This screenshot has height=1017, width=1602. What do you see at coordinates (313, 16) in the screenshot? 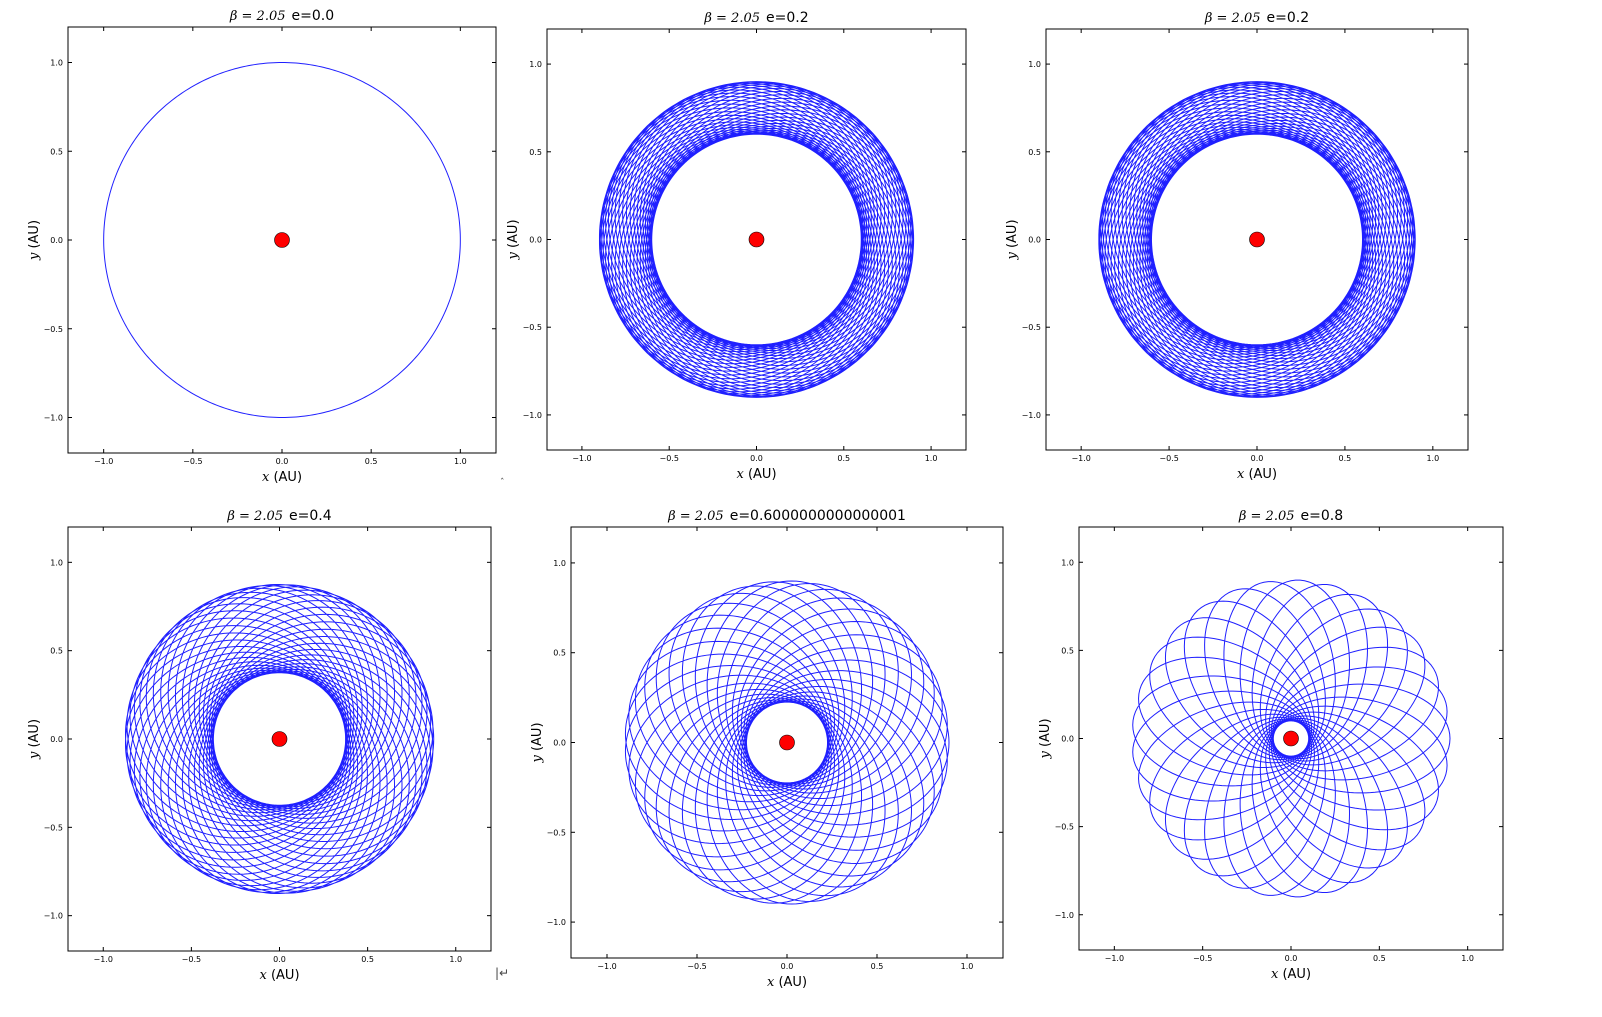
I see `title-eccentricity: e=0.0` at bounding box center [313, 16].